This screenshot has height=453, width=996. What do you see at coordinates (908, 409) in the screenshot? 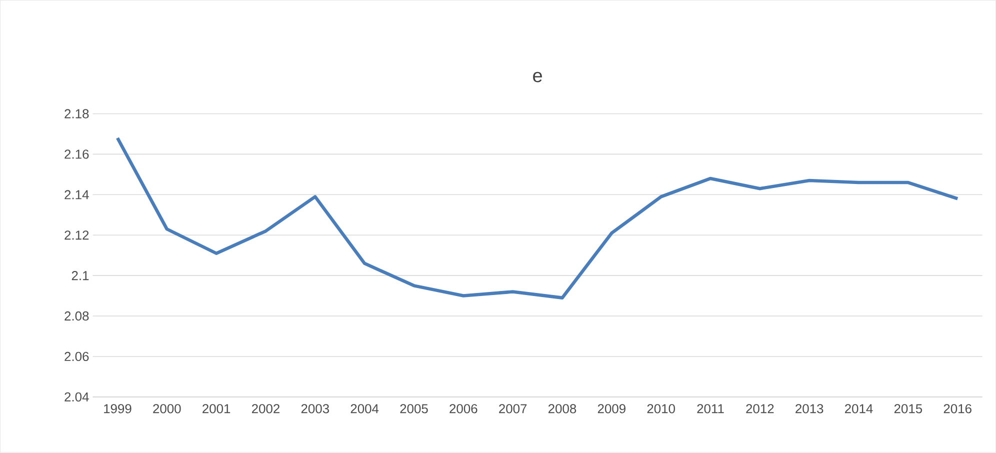
I see `x-tick-label: 2015` at bounding box center [908, 409].